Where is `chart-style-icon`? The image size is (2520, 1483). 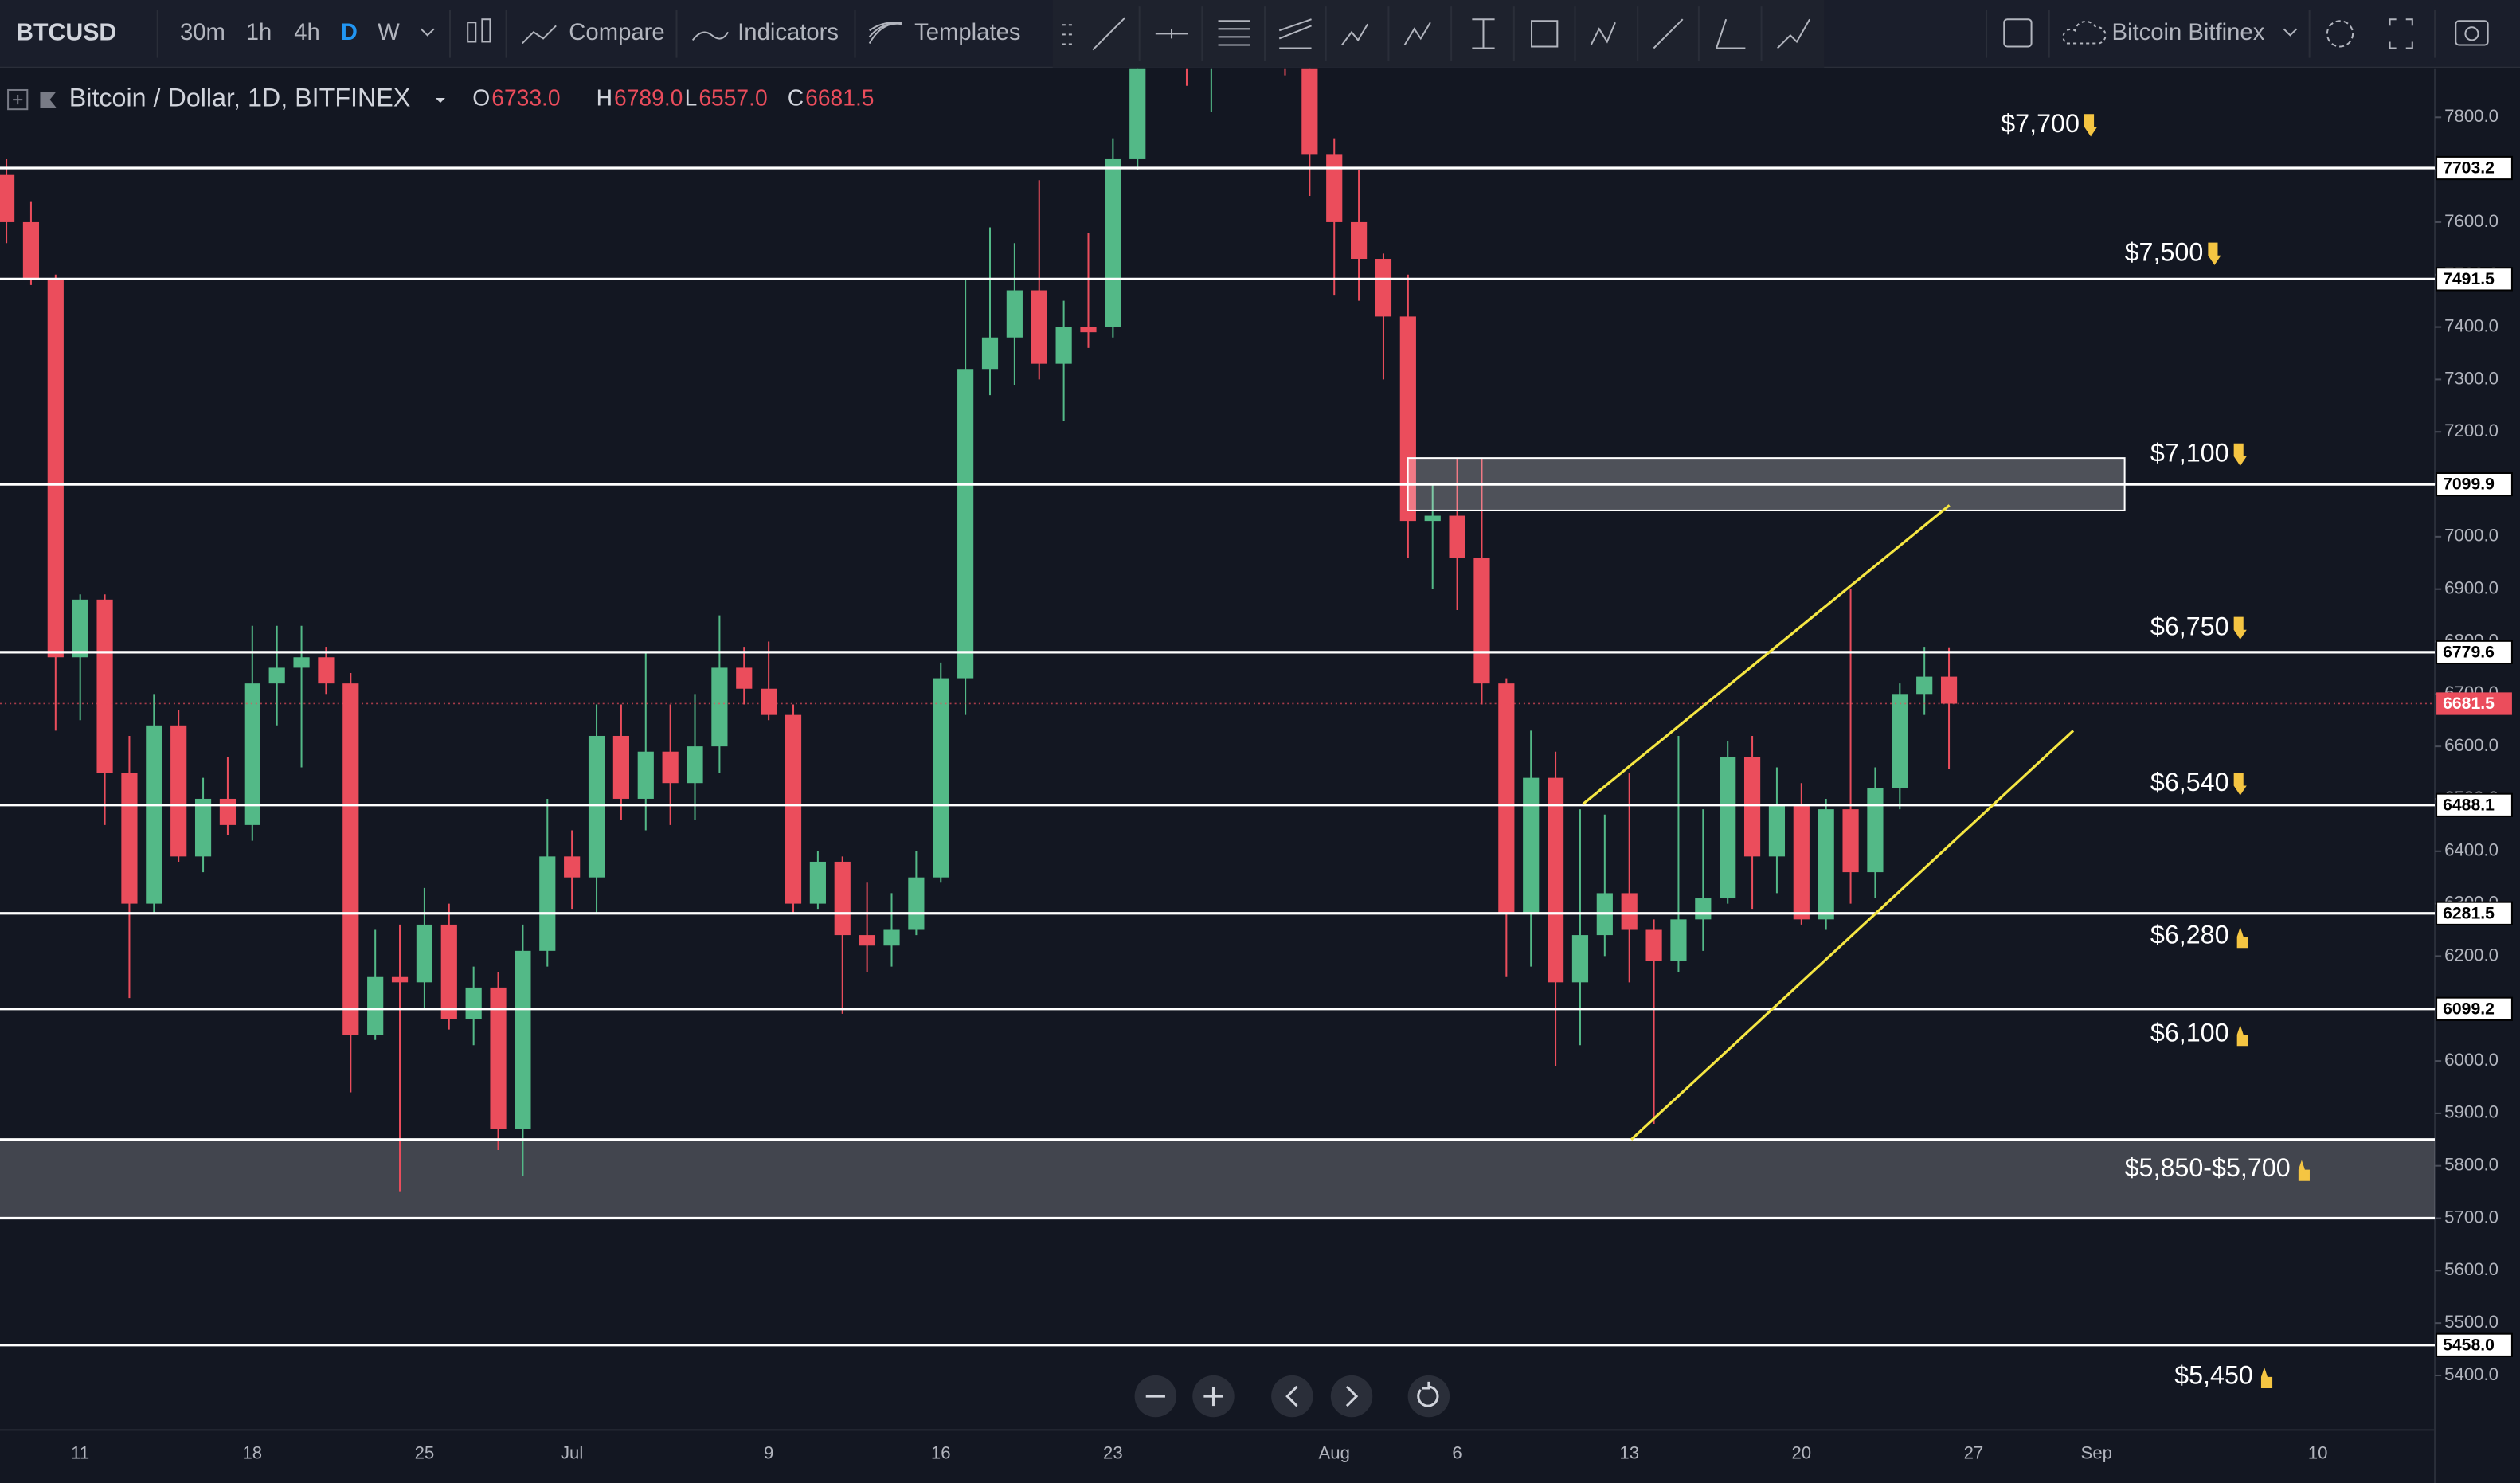 chart-style-icon is located at coordinates (479, 30).